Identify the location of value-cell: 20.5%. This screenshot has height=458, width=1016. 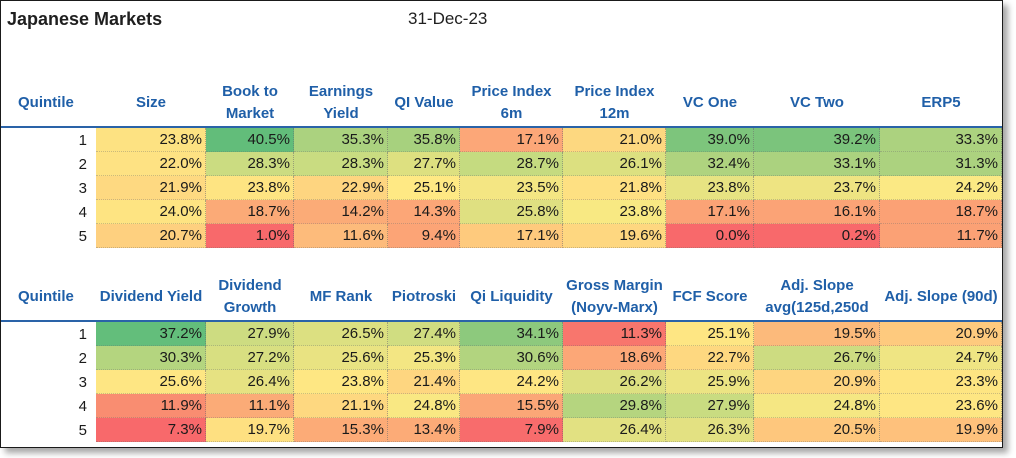
(817, 430).